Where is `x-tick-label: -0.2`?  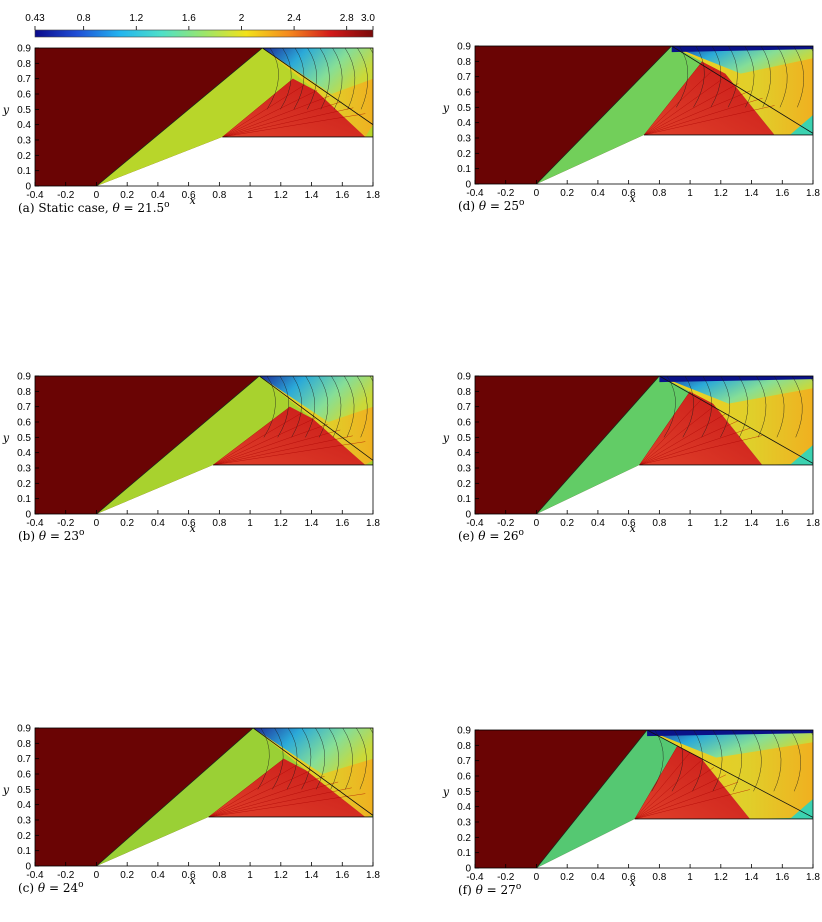
x-tick-label: -0.2 is located at coordinates (506, 193).